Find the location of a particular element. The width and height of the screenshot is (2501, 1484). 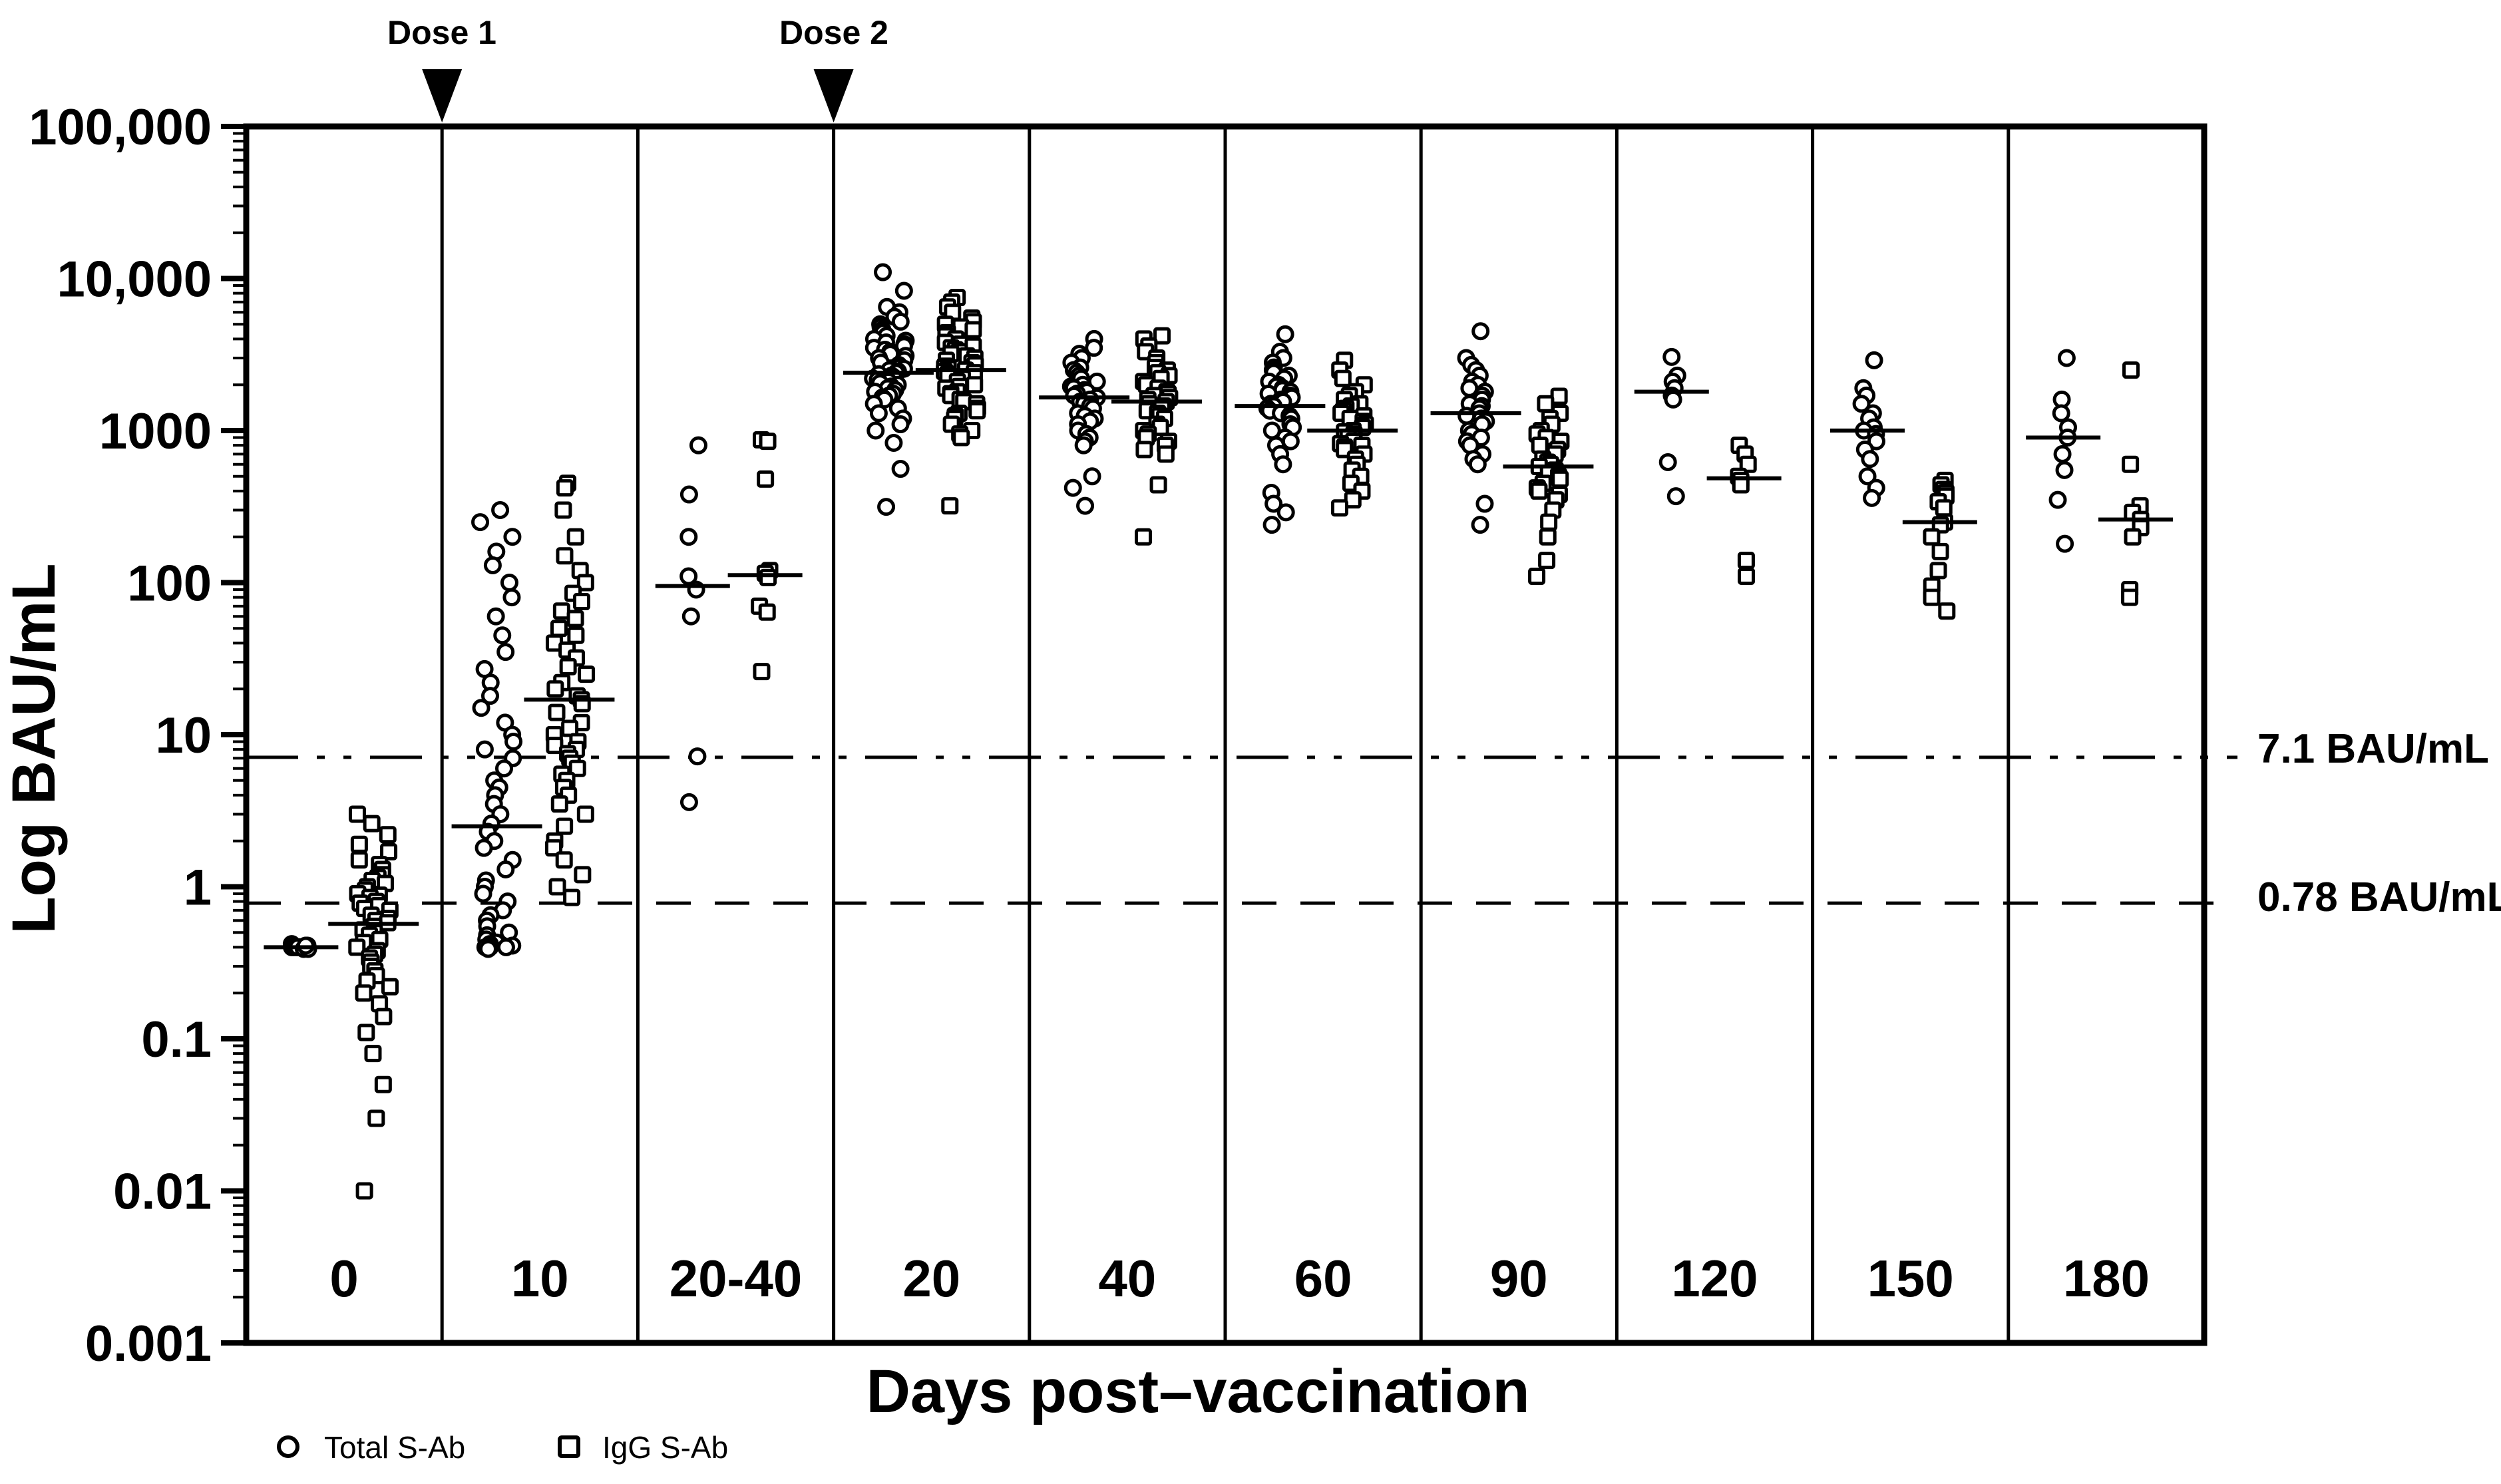

legend-circle-marker is located at coordinates (288, 1446).